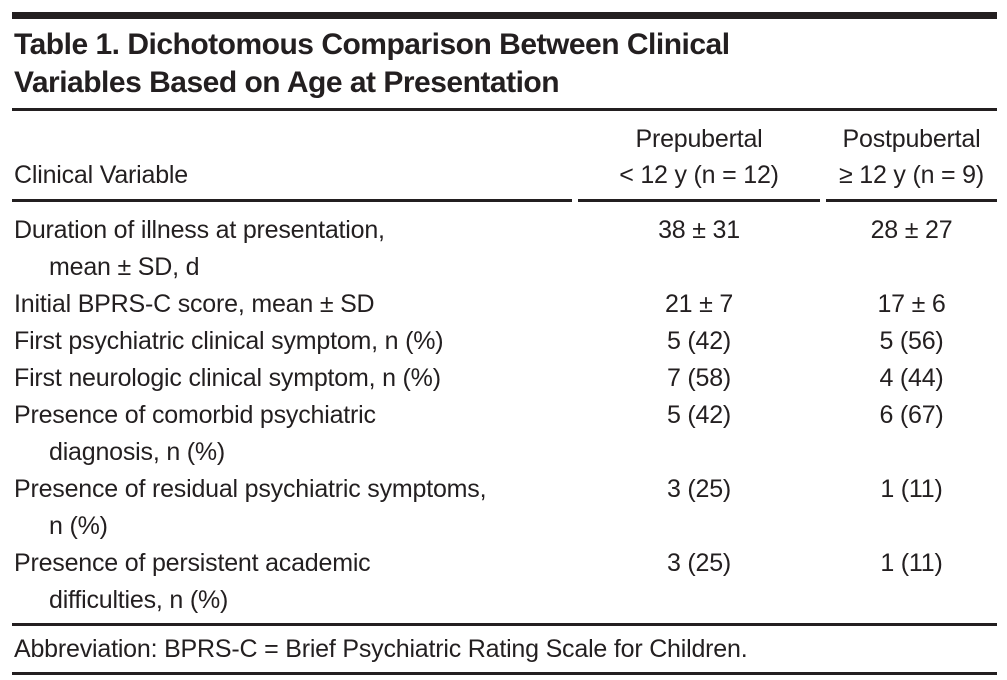 The image size is (1007, 680). What do you see at coordinates (504, 15) in the screenshot?
I see `table-top-rule` at bounding box center [504, 15].